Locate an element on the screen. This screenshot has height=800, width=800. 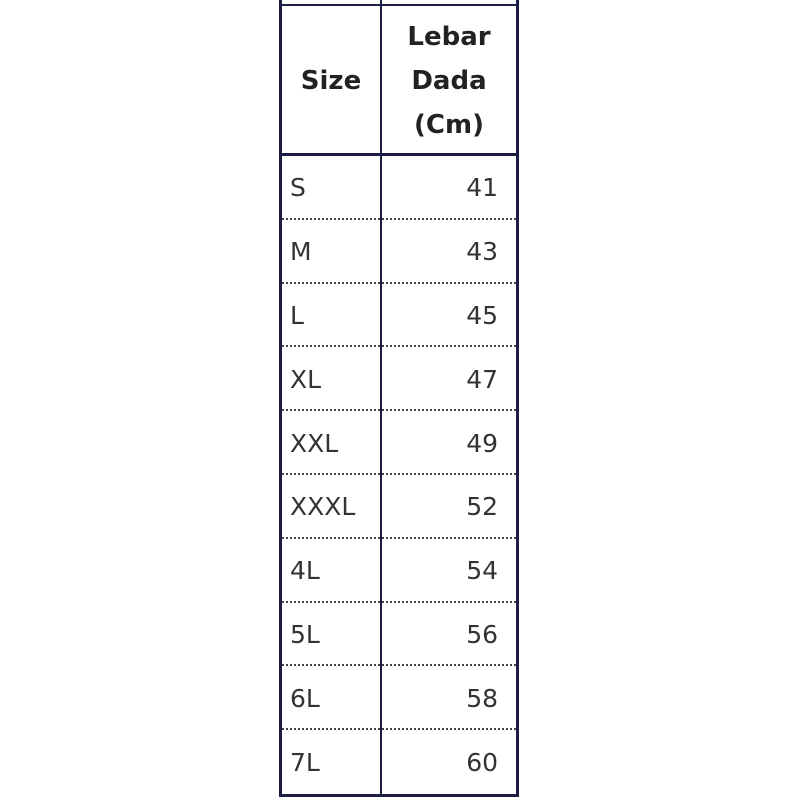
chest-width-cell: 52 is located at coordinates (482, 507).